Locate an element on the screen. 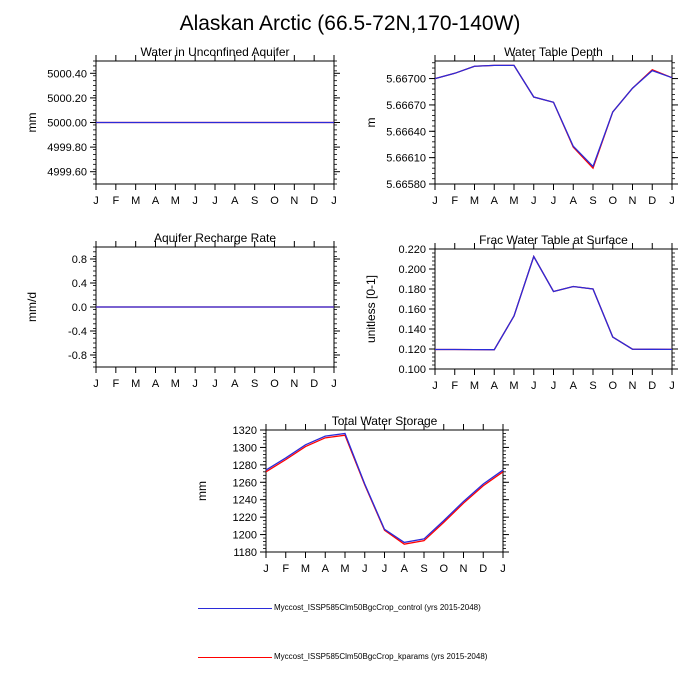  y-axis-label: mm/d is located at coordinates (32, 307).